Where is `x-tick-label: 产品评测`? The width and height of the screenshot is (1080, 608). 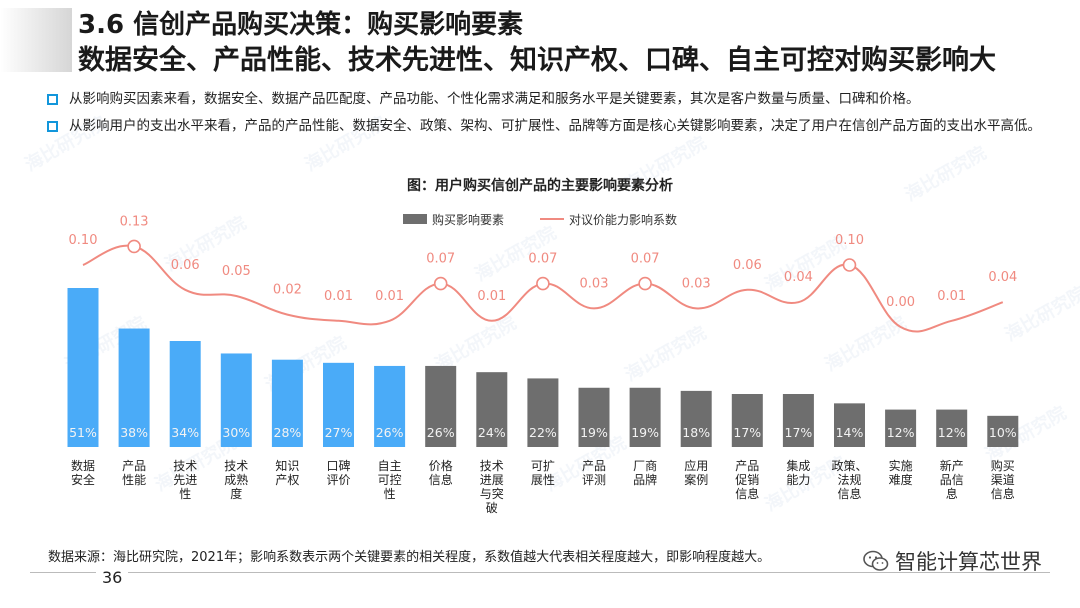
x-tick-label: 产品评测 is located at coordinates (594, 473).